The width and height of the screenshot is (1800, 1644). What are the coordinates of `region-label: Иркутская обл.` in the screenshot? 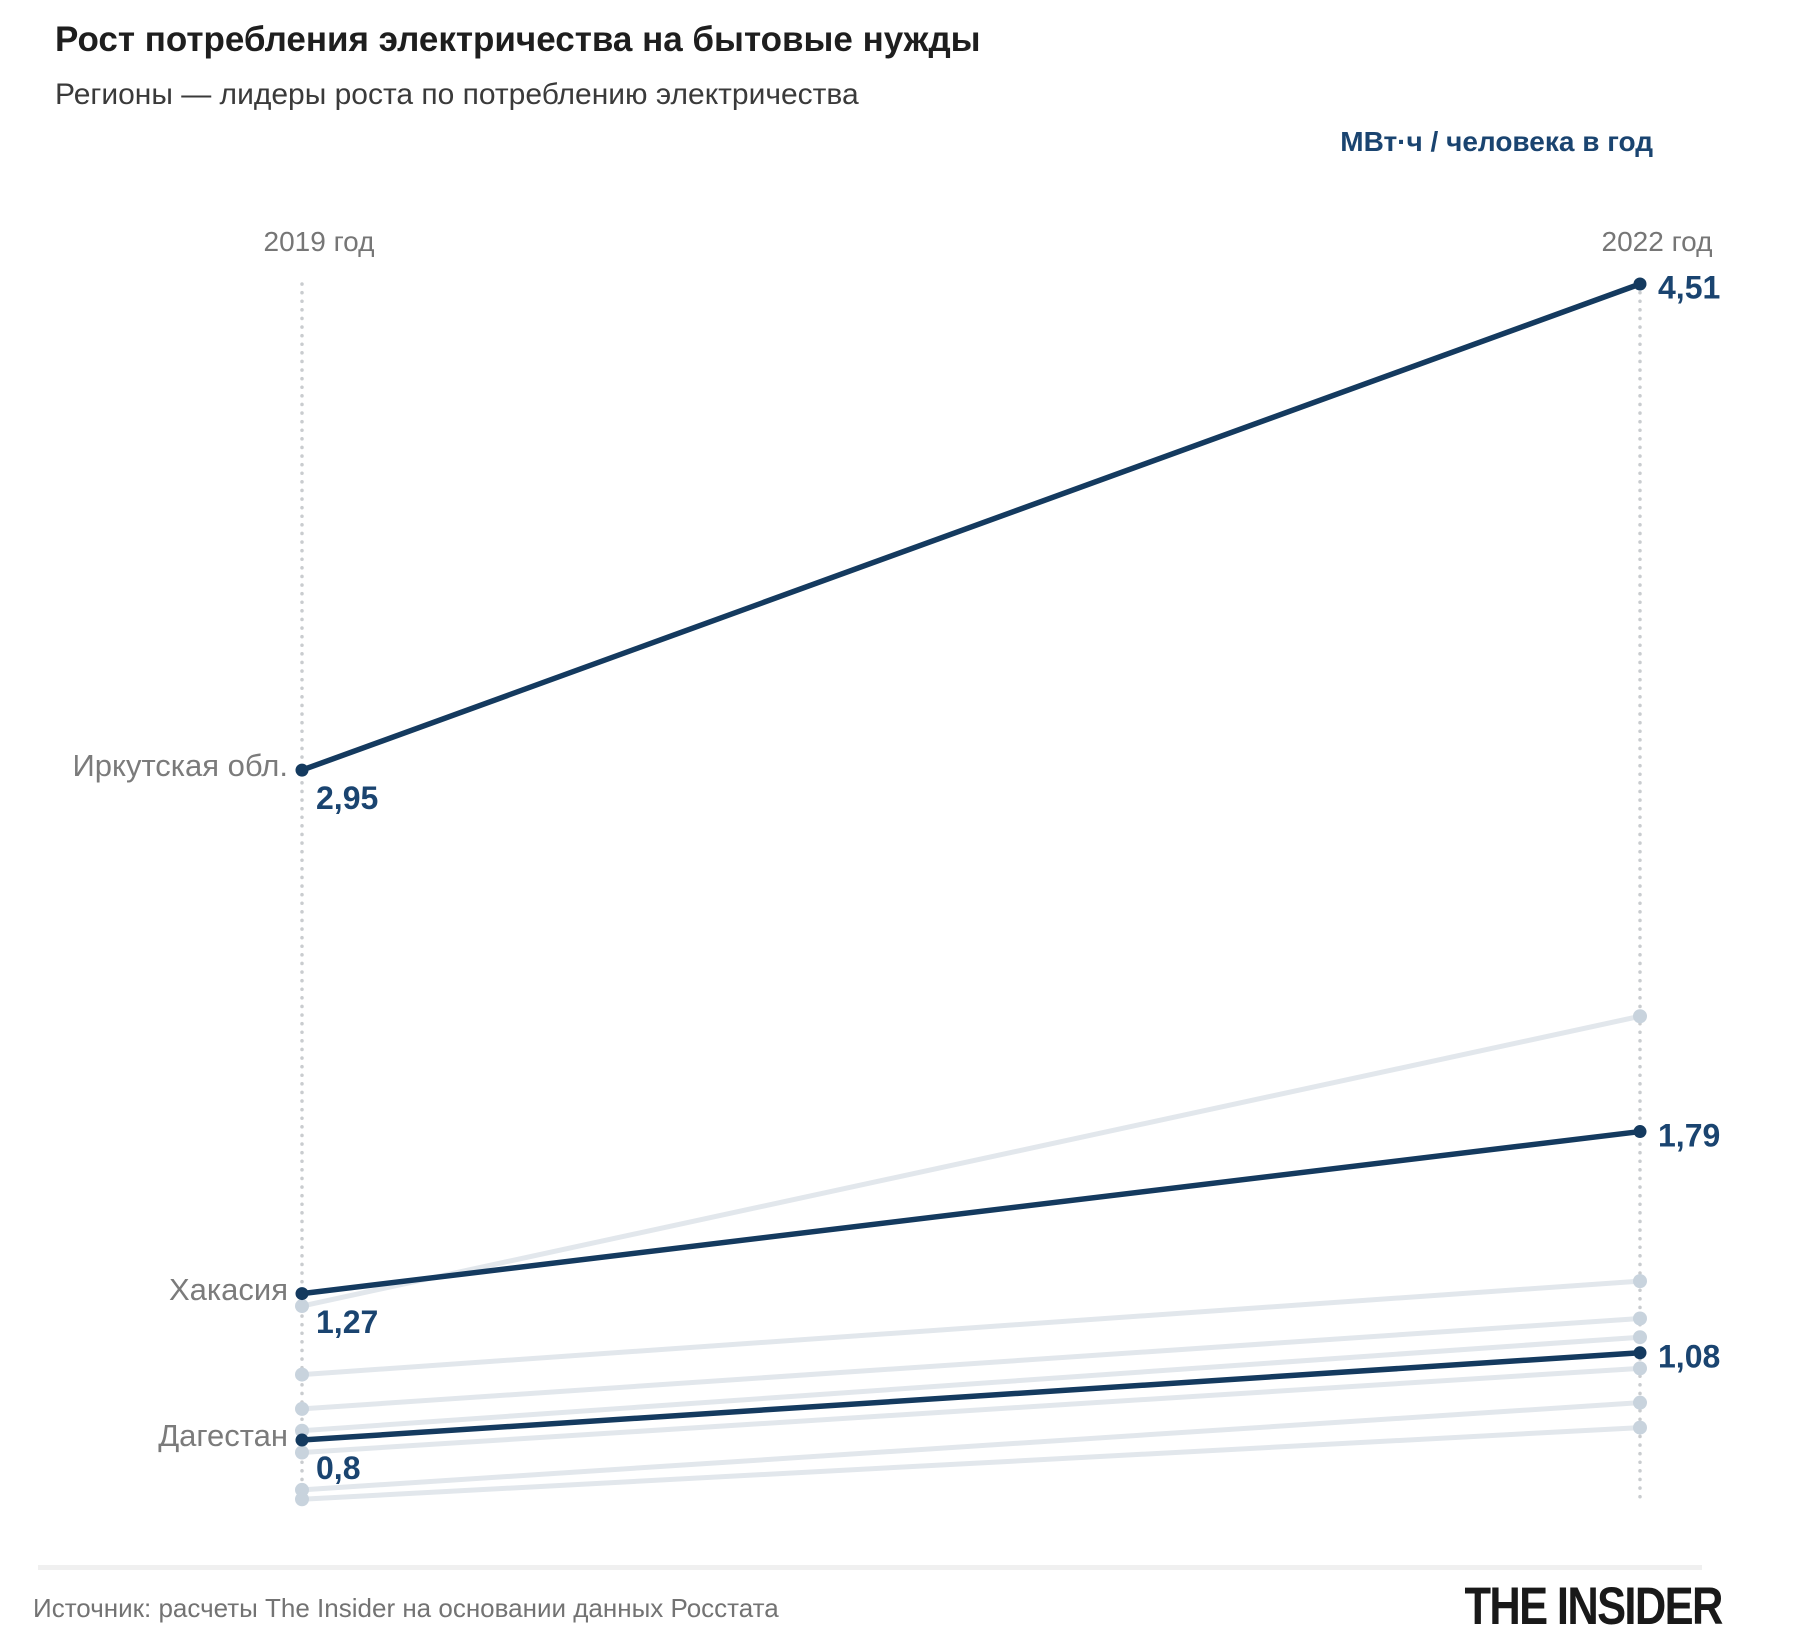 It's located at (180, 766).